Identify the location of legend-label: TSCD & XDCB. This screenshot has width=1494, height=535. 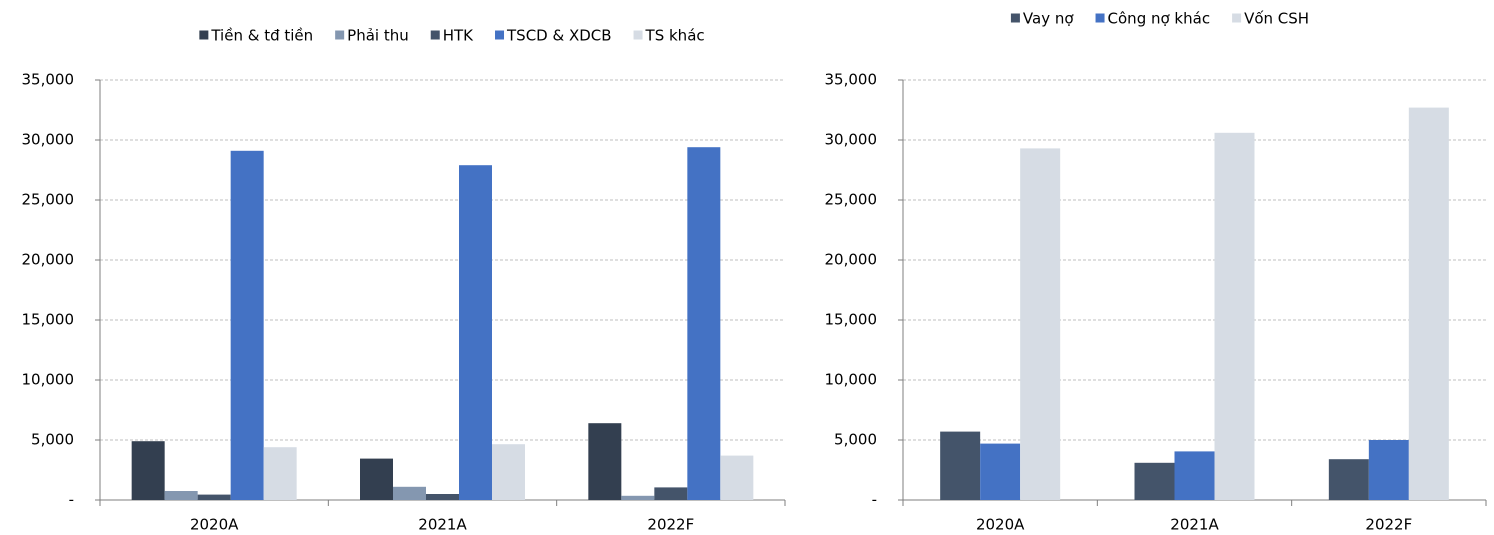
(559, 36).